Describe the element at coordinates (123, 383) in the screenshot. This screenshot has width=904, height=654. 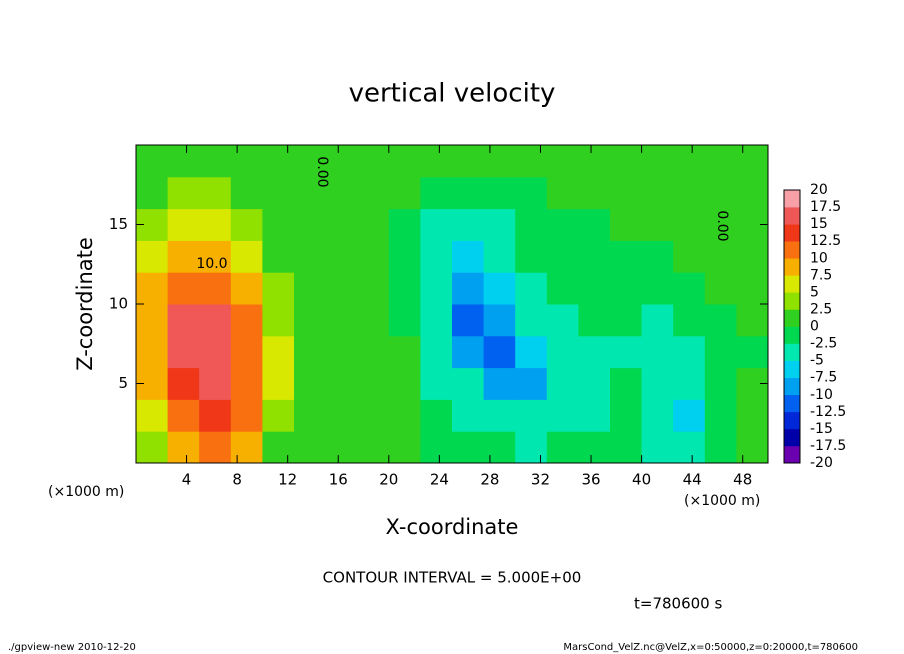
I see `y-tick-label: 5` at that location.